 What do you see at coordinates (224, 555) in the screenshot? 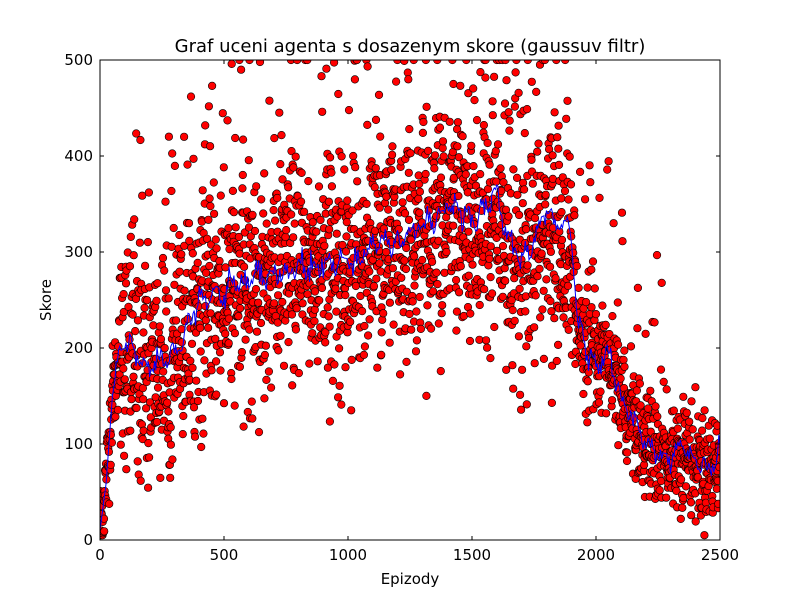
I see `x-tick-label: 500` at bounding box center [224, 555].